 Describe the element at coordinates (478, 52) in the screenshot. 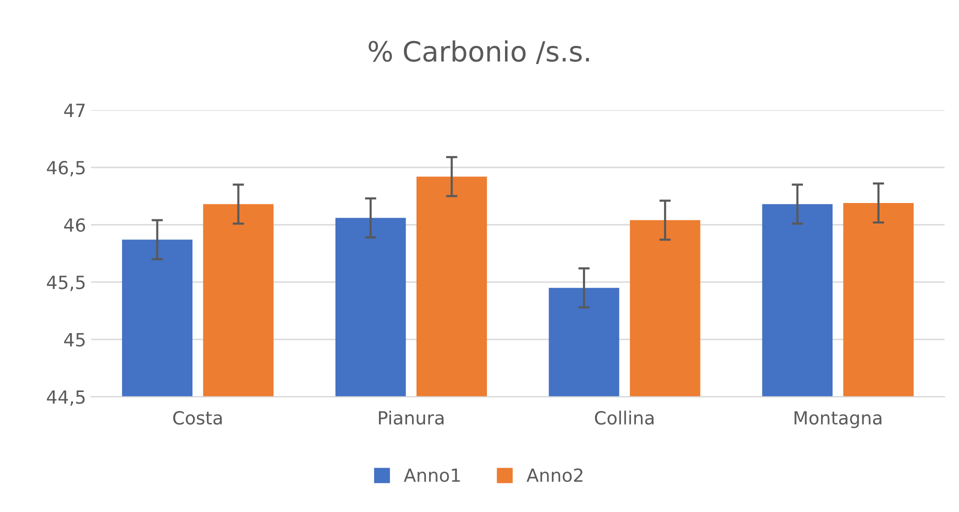

I see `chart-title: % Carbonio /s.s.` at that location.